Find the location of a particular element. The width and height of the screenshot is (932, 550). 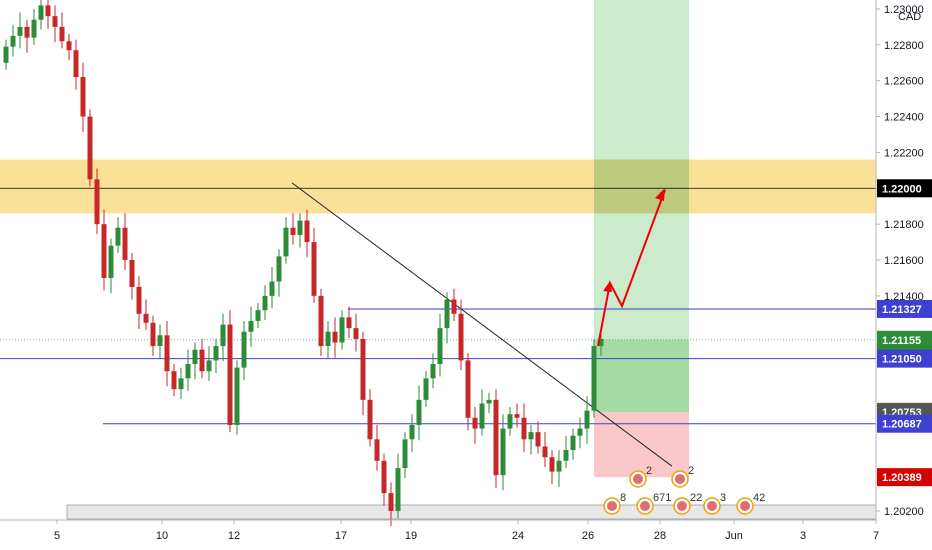

y-tick-label: 1.22200 is located at coordinates (904, 153).